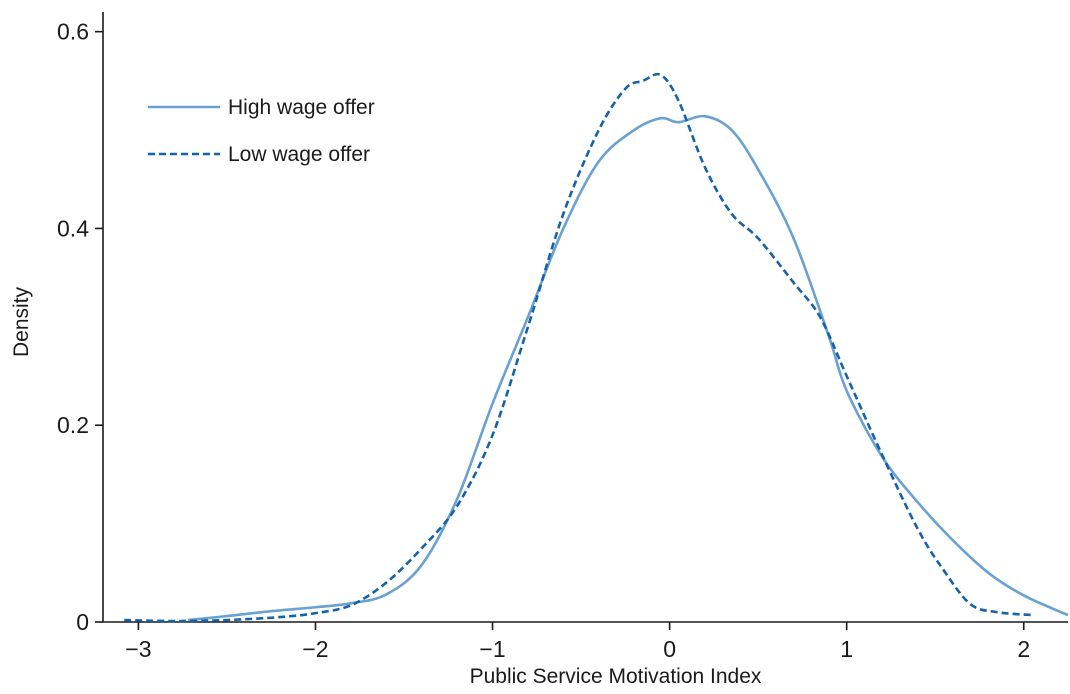 This screenshot has height=694, width=1070. What do you see at coordinates (261, 131) in the screenshot?
I see `legend: High wage offer Low wage offer` at bounding box center [261, 131].